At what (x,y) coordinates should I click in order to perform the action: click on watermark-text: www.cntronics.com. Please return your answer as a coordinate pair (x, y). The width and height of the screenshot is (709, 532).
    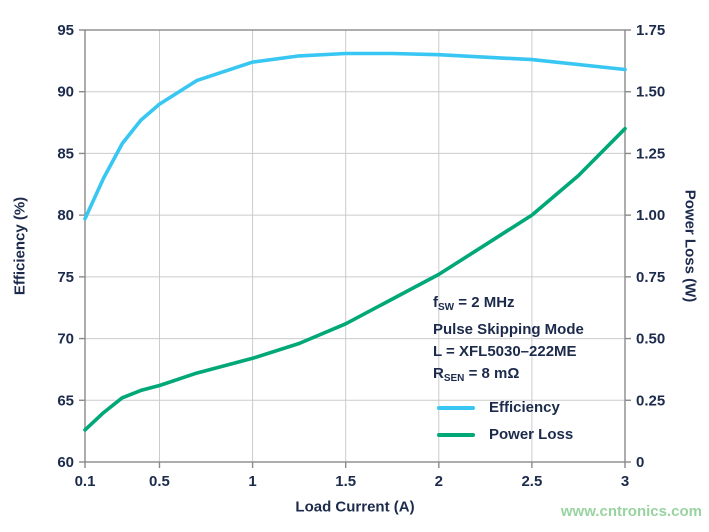
    Looking at the image, I should click on (631, 511).